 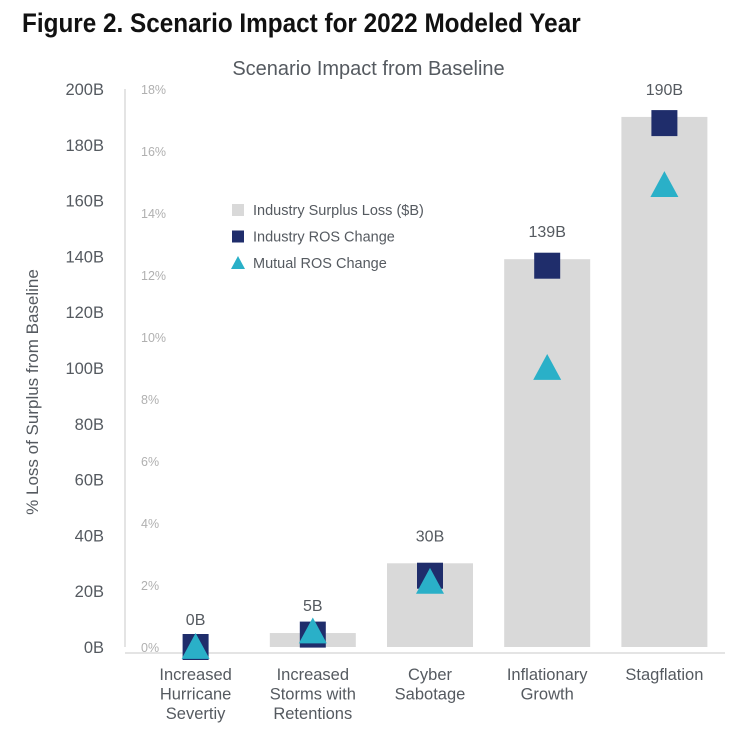 I want to click on right-tick-label: 12%, so click(x=153, y=276).